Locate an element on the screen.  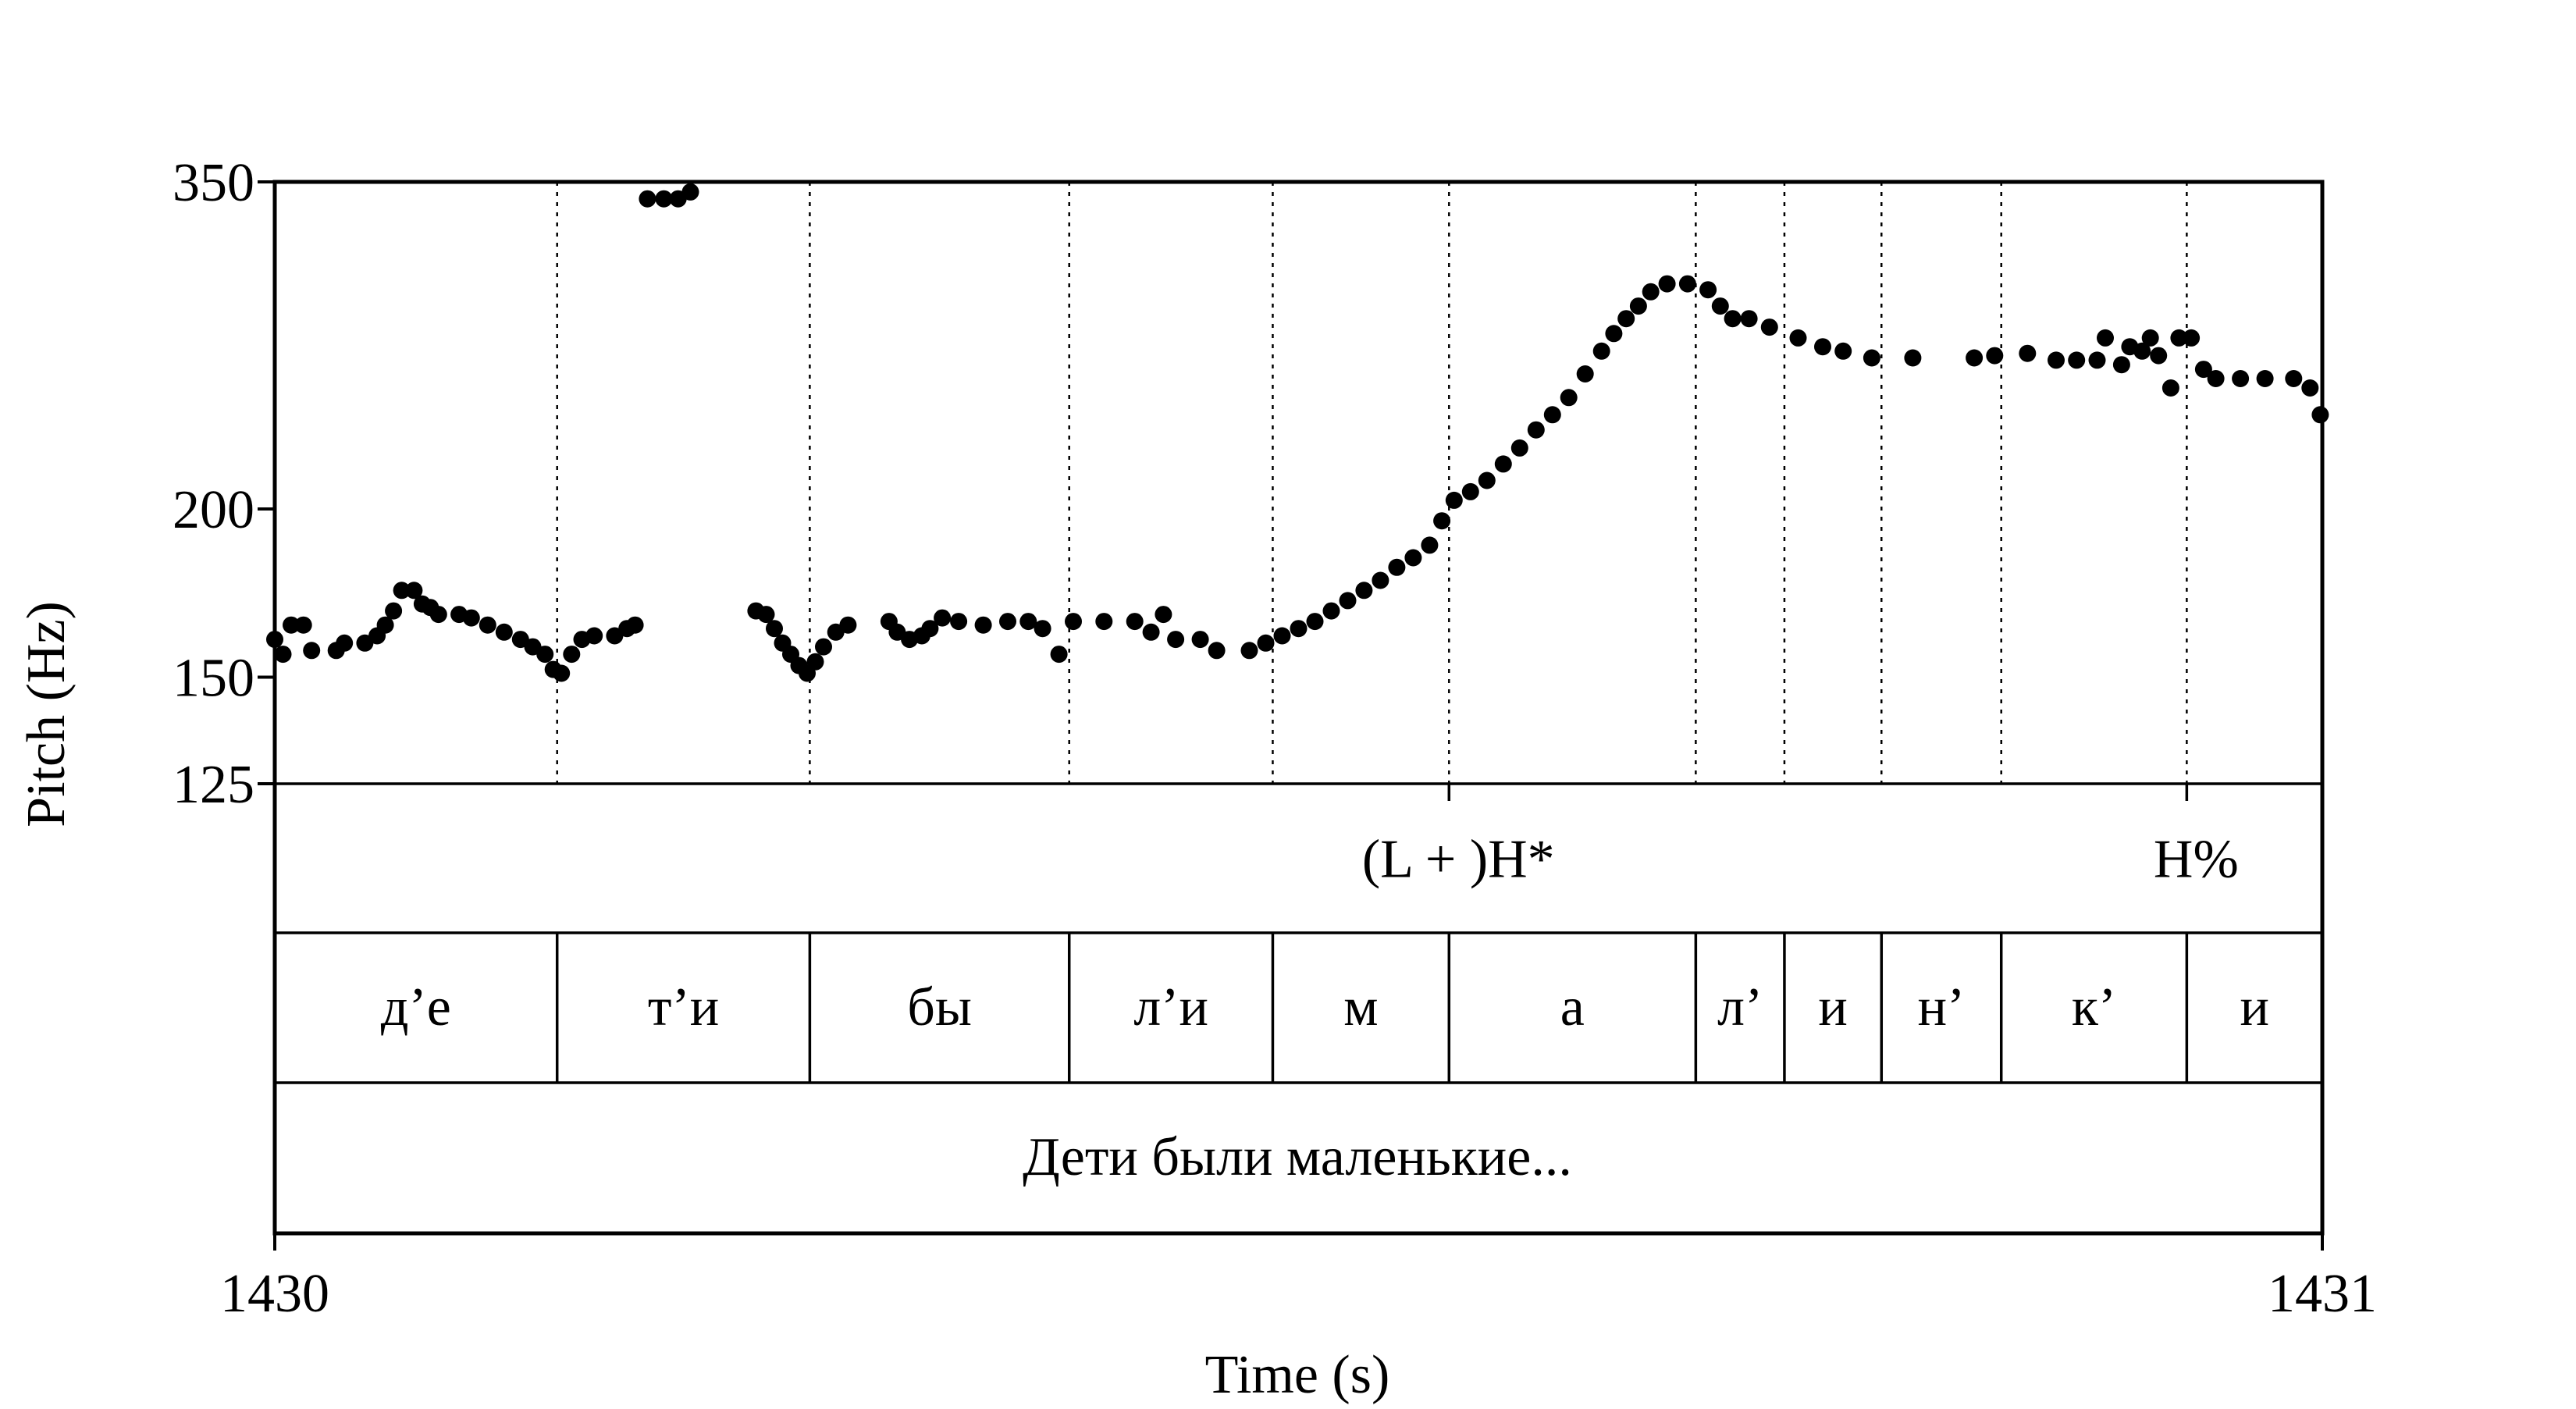
x-tick-label: 1431 is located at coordinates (2322, 1294).